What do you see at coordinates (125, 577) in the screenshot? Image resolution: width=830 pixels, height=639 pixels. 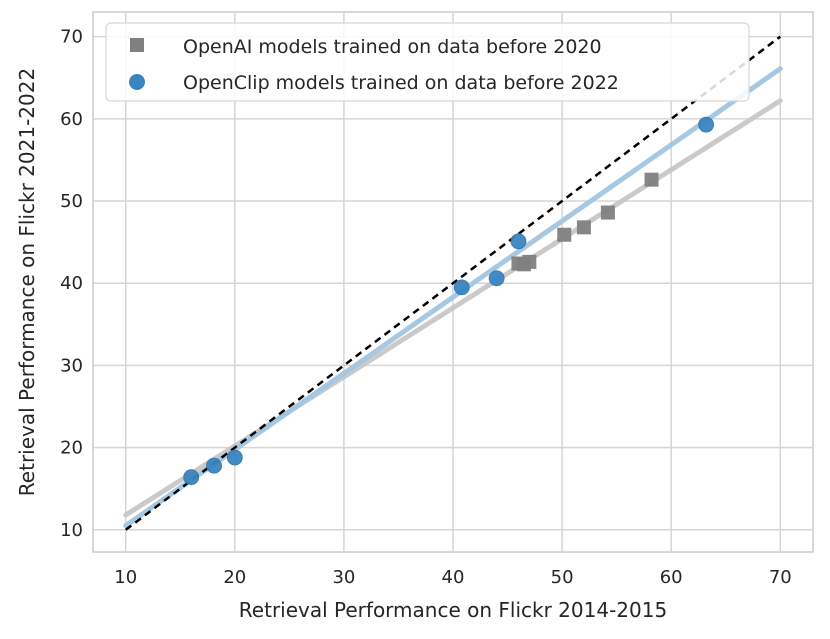 I see `x-tick-label: 10` at bounding box center [125, 577].